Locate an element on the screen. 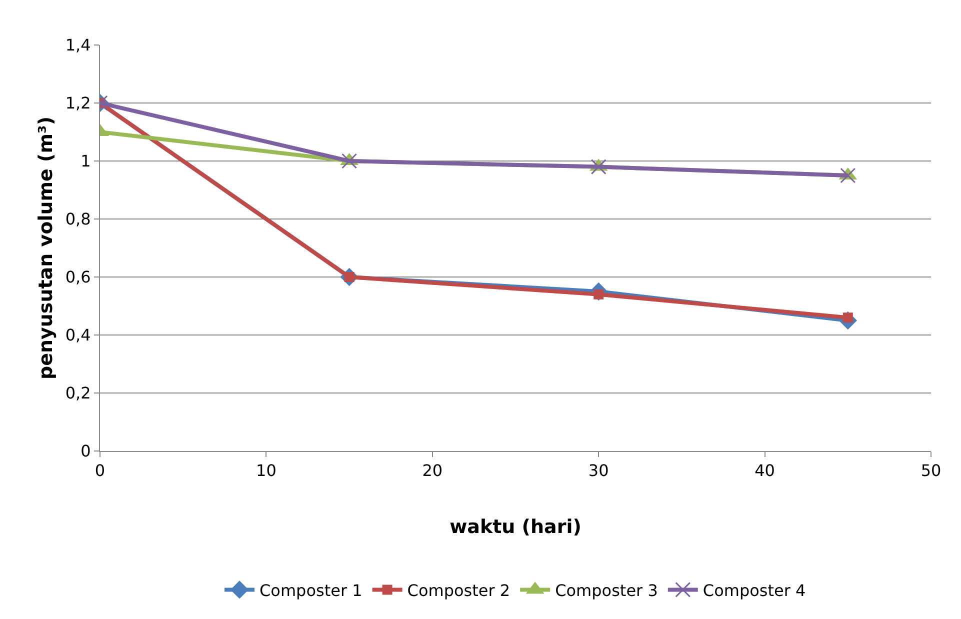  x-tick-label: 40 is located at coordinates (764, 470).